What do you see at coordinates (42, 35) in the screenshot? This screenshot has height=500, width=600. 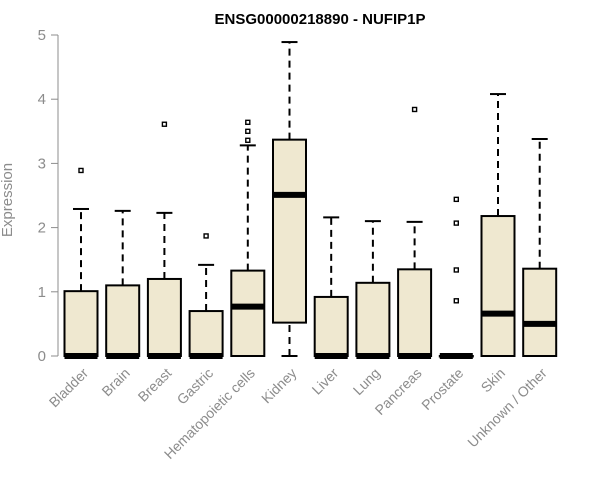 I see `y-tick-label-5: 5` at bounding box center [42, 35].